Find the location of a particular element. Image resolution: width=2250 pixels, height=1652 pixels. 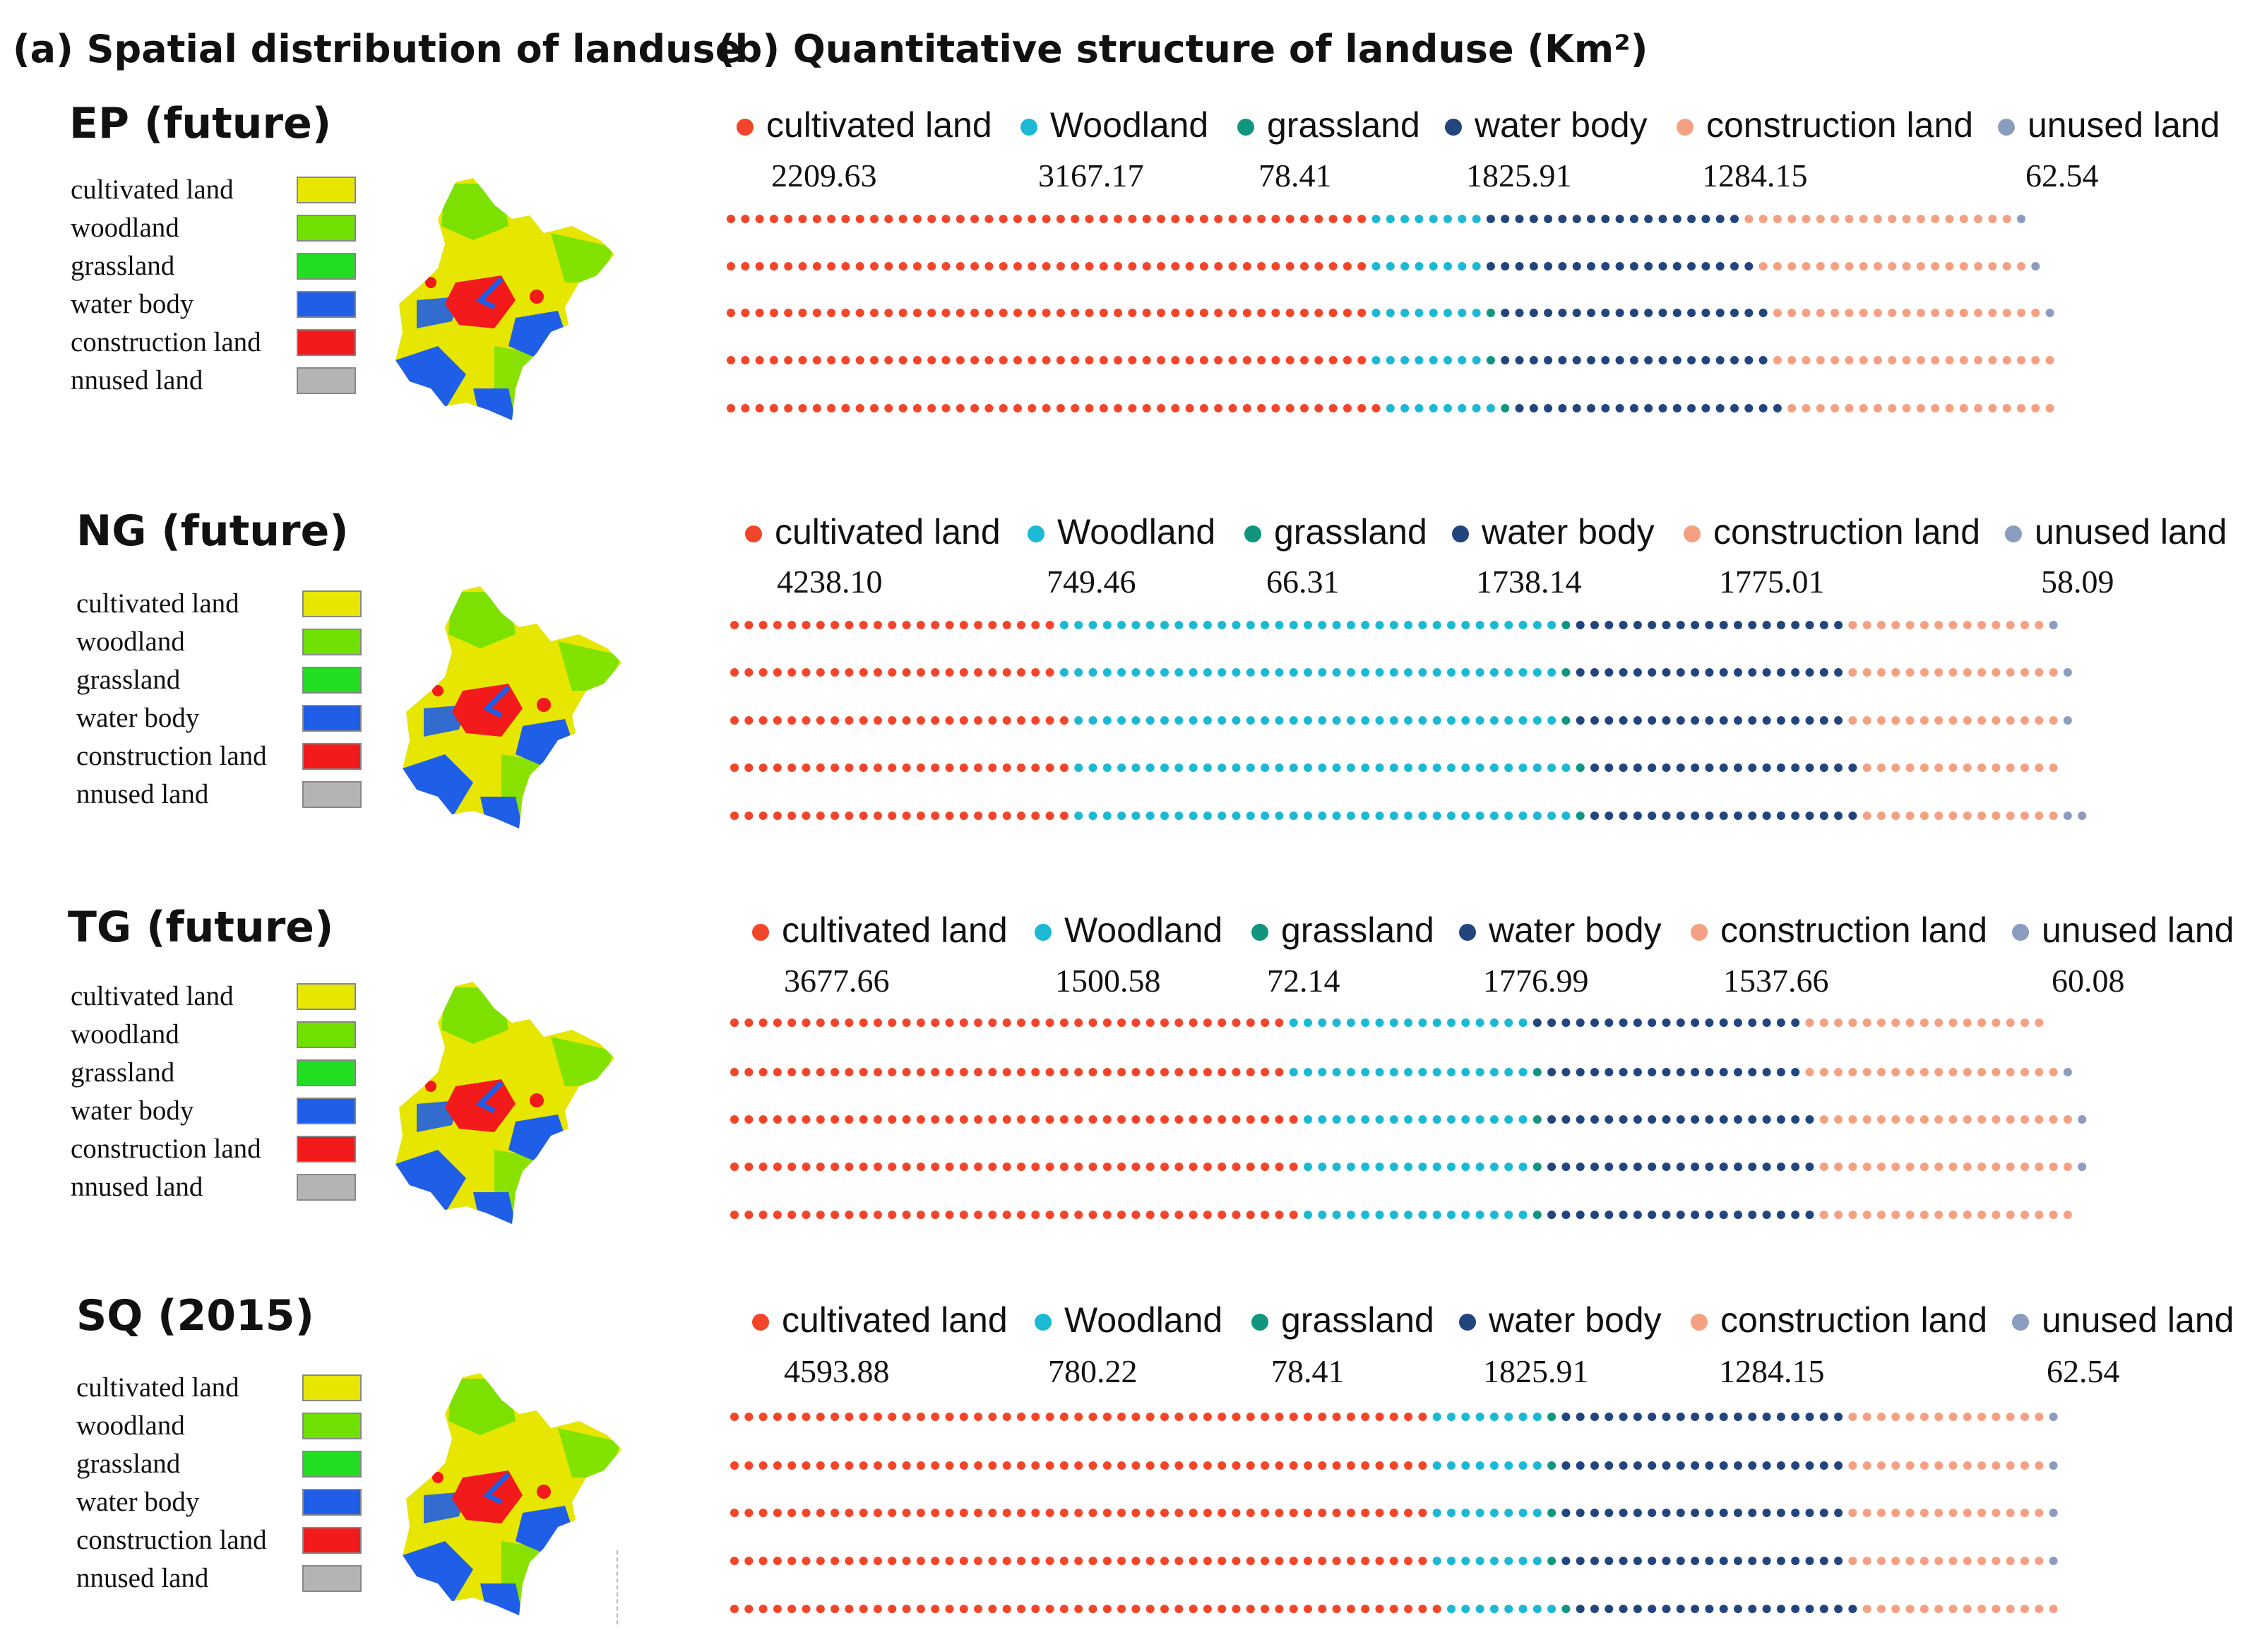

chart-legend-marker is located at coordinates (1028, 128).